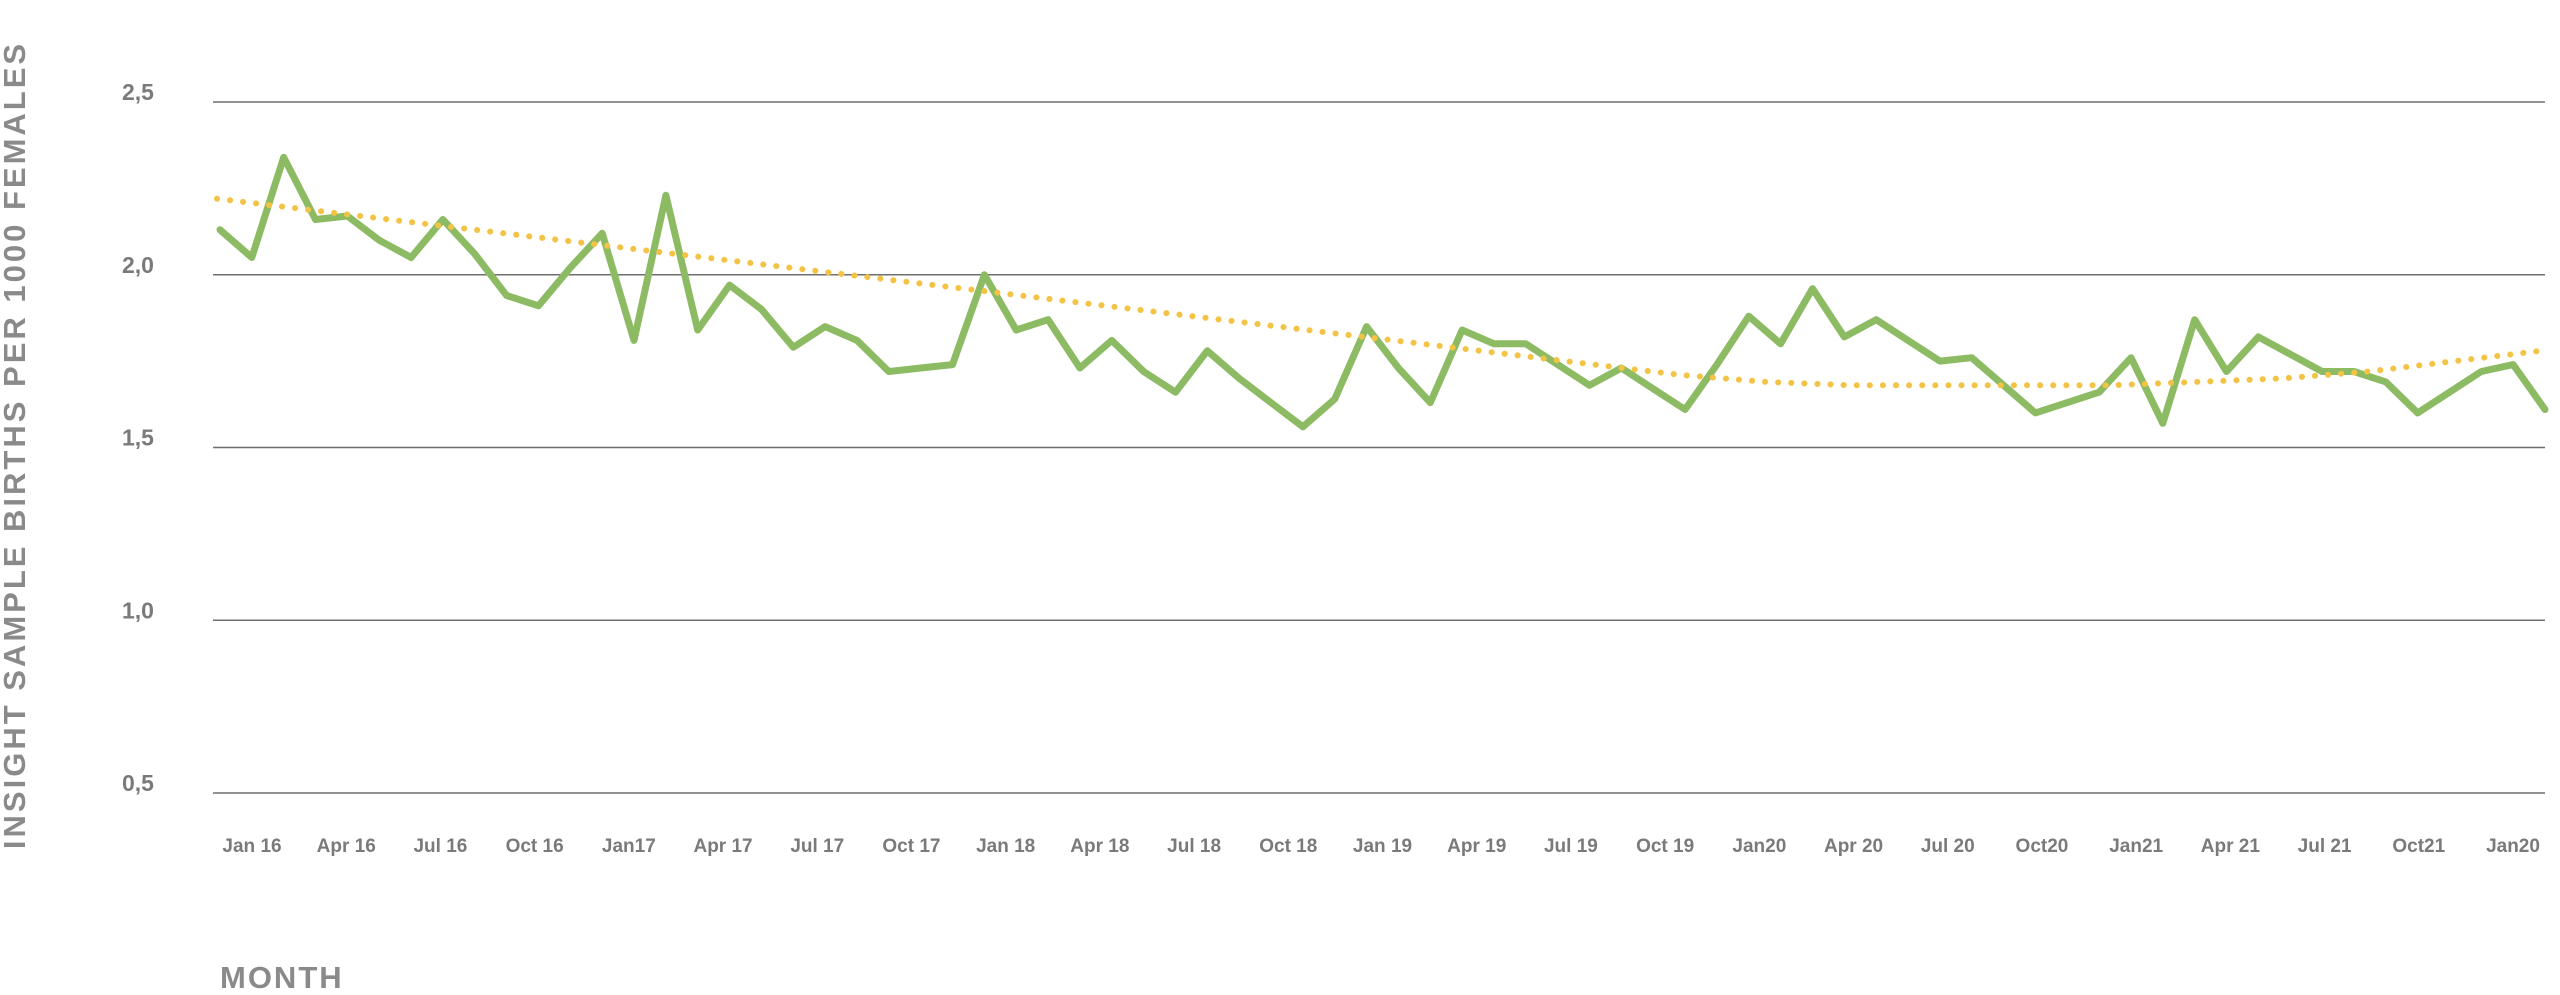  What do you see at coordinates (722, 846) in the screenshot?
I see `x-tick-label: Apr 17` at bounding box center [722, 846].